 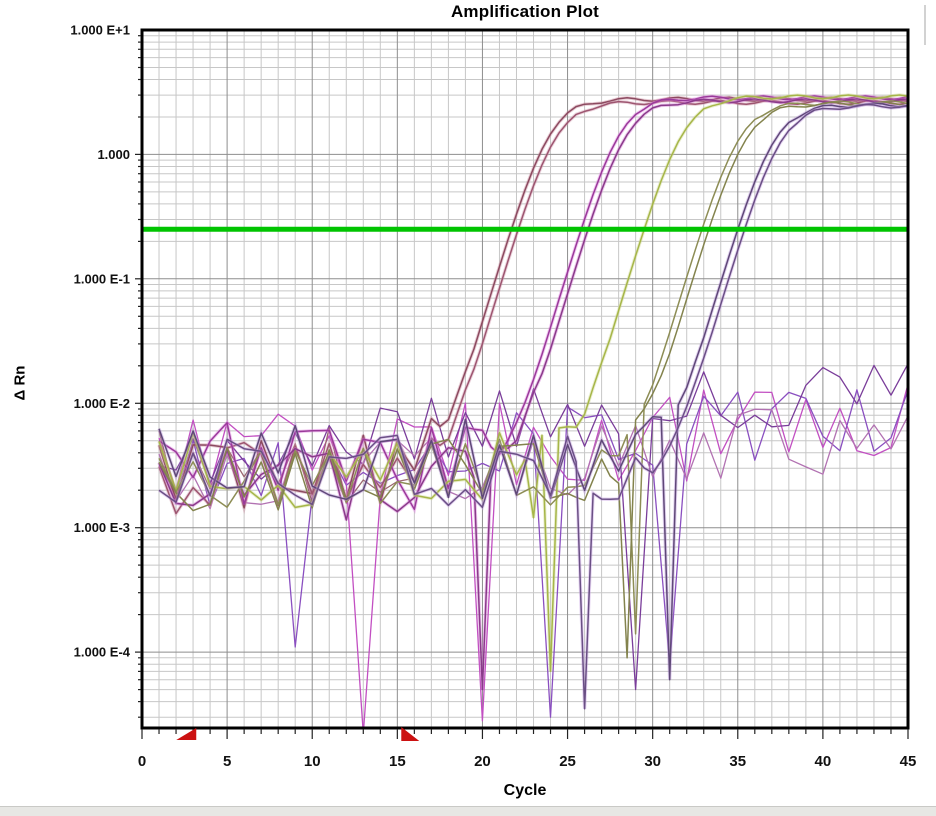 I want to click on baseline-stop-flag, so click(x=410, y=734).